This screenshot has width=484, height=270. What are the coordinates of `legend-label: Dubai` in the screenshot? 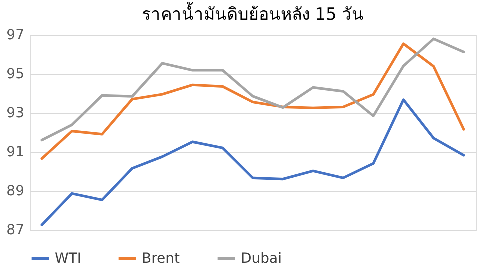 It's located at (261, 258).